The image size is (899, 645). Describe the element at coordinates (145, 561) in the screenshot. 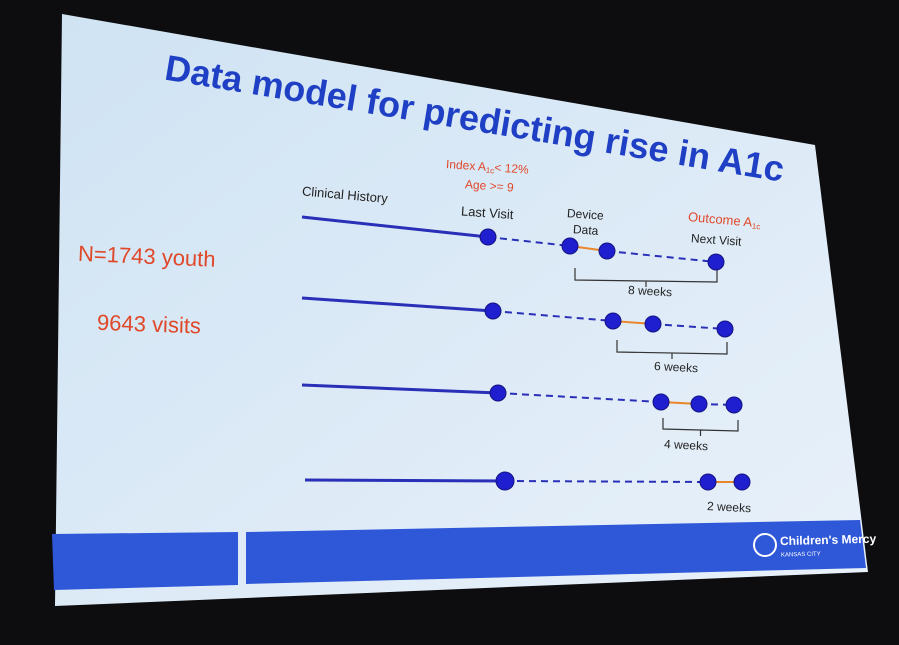

I see `footer-bar-left` at that location.